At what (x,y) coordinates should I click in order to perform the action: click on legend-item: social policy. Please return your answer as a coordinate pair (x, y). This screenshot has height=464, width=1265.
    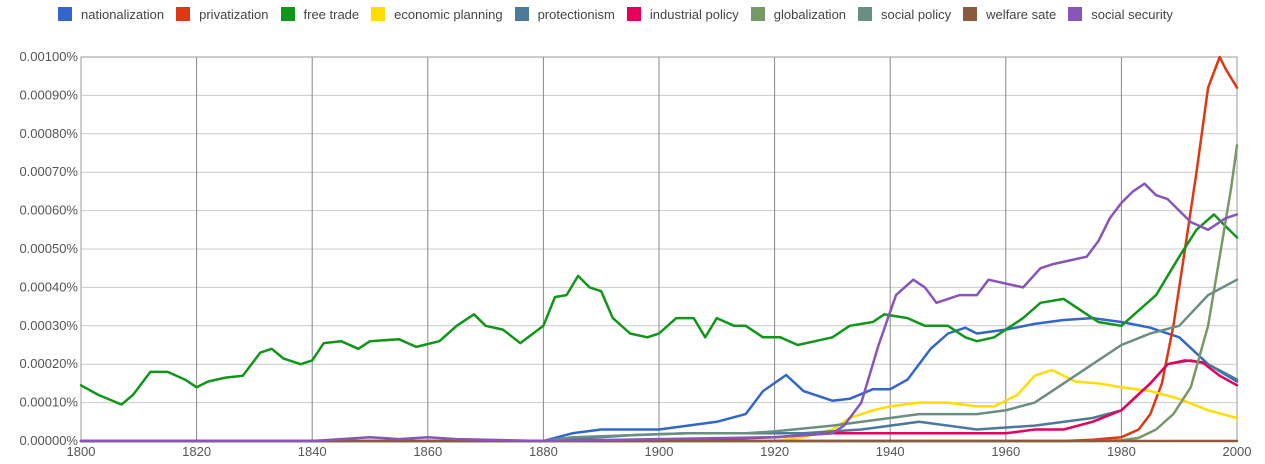
    Looking at the image, I should click on (904, 14).